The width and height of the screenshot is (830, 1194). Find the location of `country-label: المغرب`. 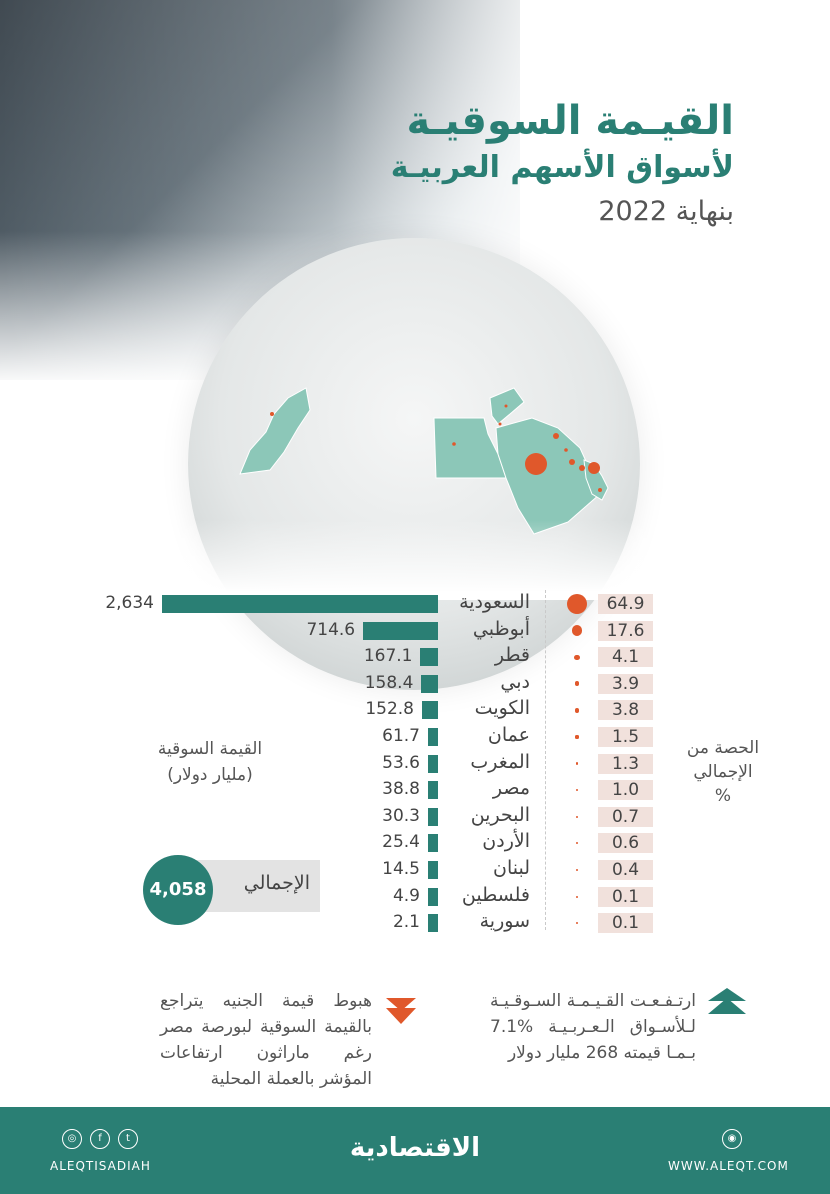

country-label: المغرب is located at coordinates (500, 761).